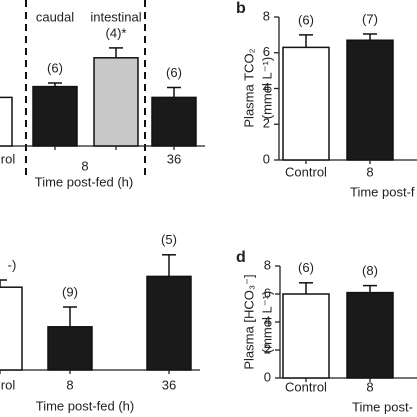  What do you see at coordinates (241, 8) in the screenshot?
I see `panel-letter: b` at bounding box center [241, 8].